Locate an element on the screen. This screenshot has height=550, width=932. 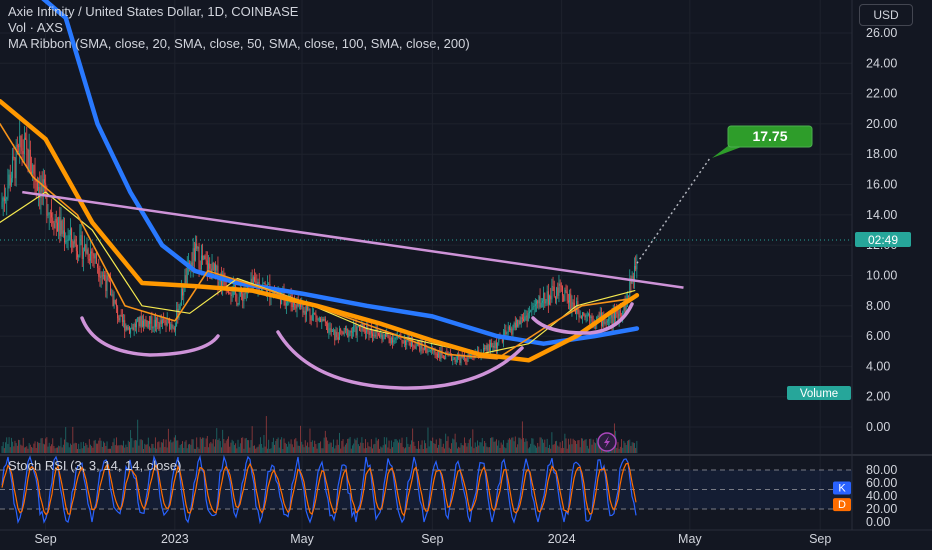
stoch-d-line is located at coordinates (319, 489).